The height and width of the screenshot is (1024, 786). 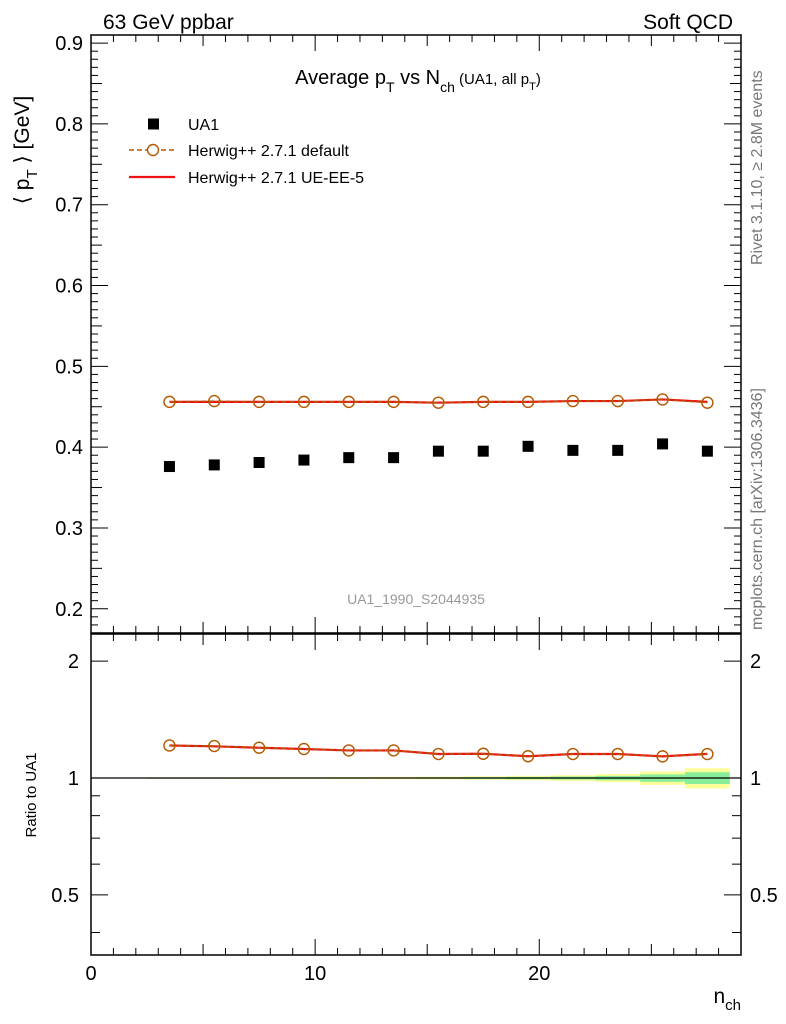 I want to click on title-mid: vs N, so click(x=418, y=78).